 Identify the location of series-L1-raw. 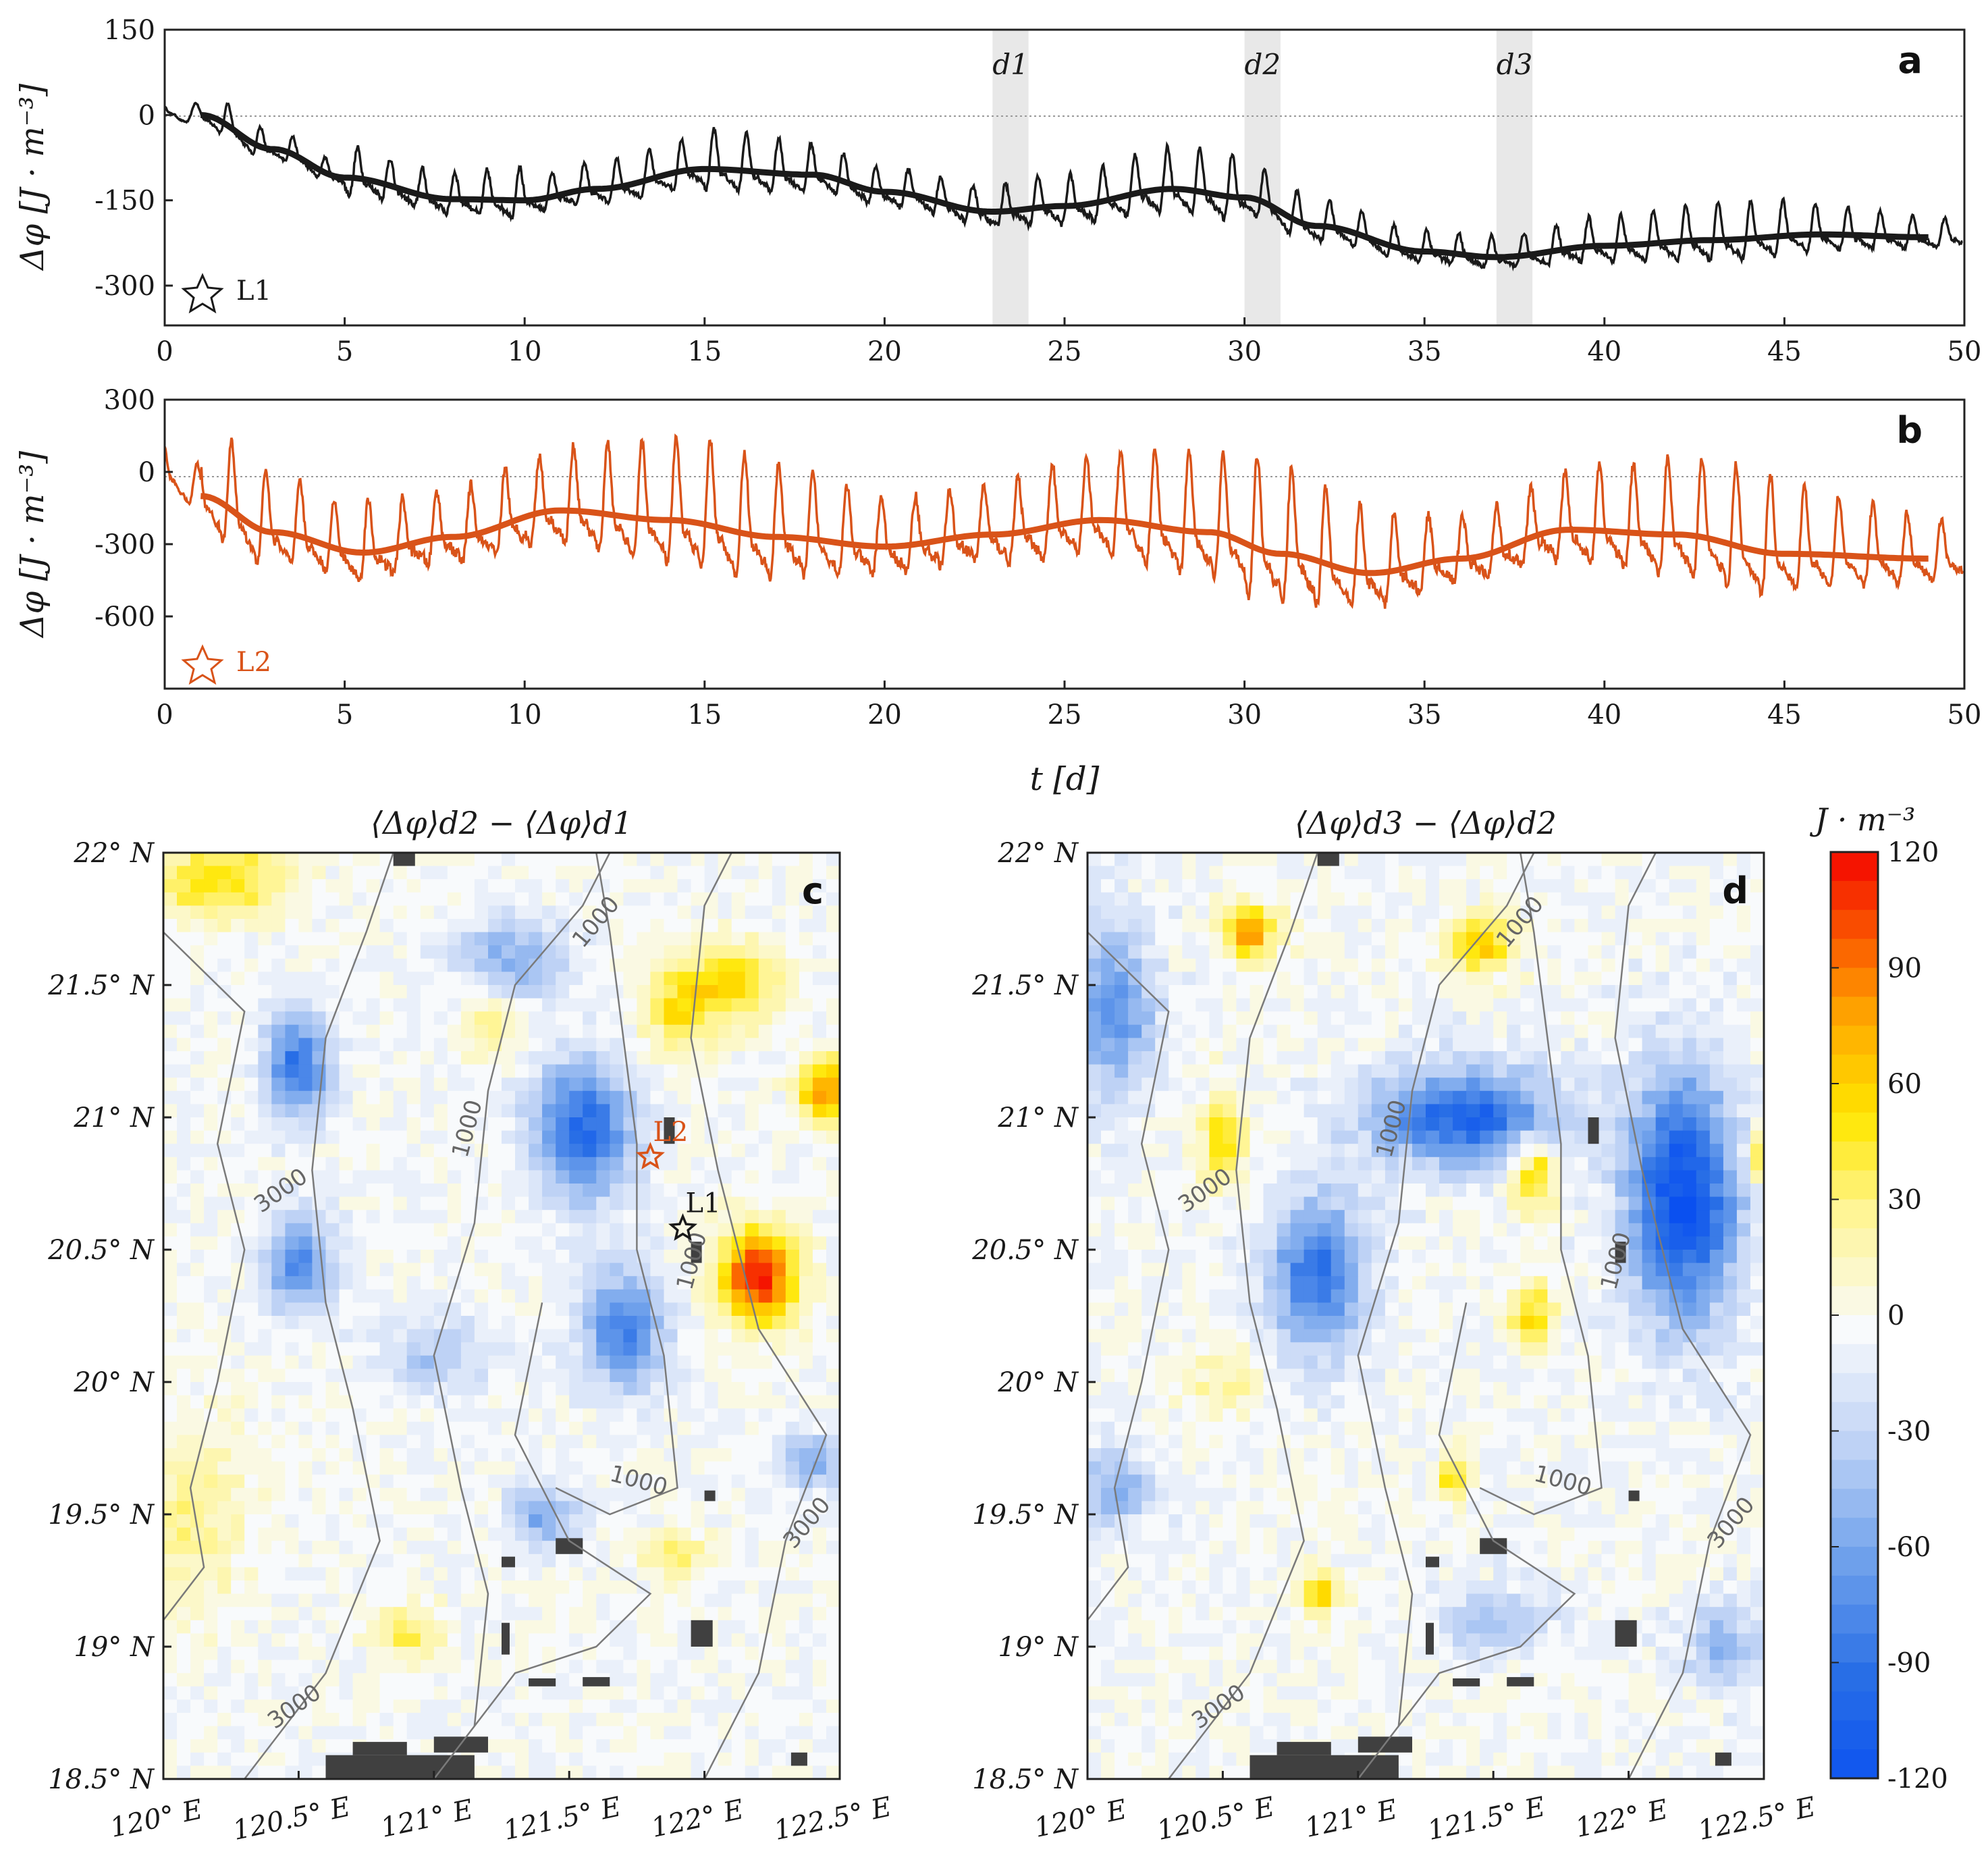
(1064, 186).